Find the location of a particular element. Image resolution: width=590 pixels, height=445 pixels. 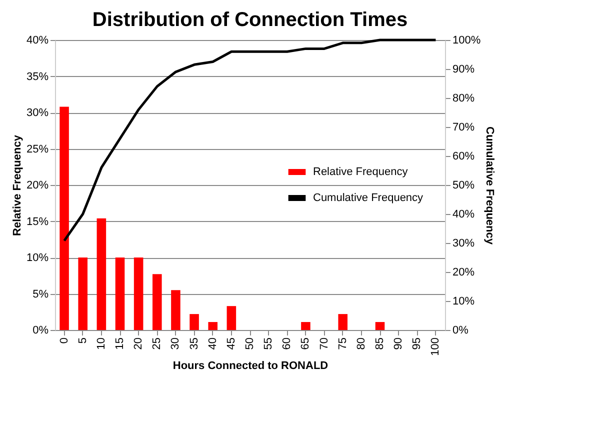

legend-label: Relative Frequency is located at coordinates (360, 172).